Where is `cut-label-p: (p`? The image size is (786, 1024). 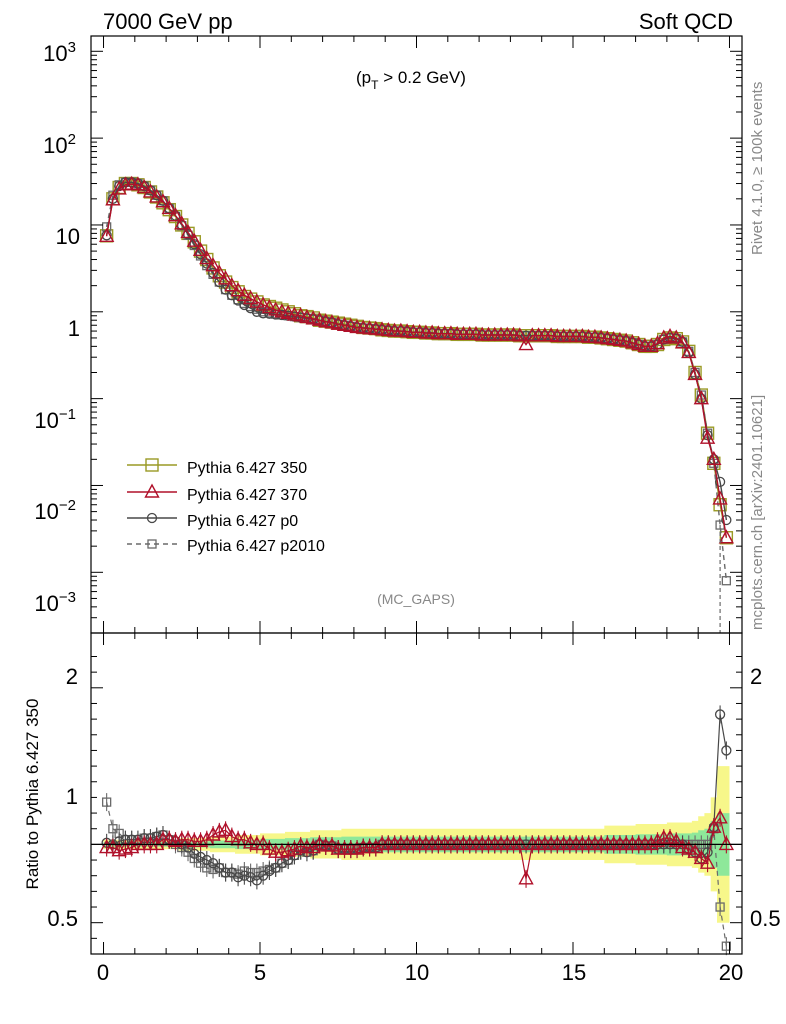
cut-label-p: (p is located at coordinates (363, 77).